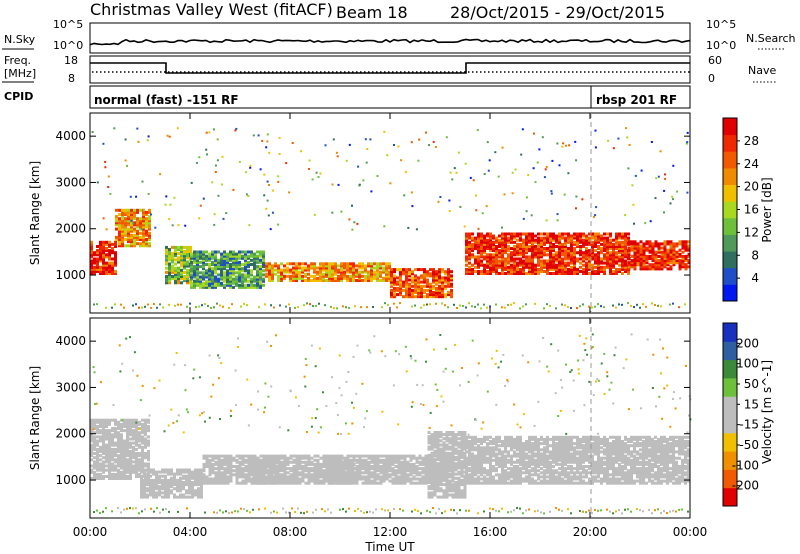 The image size is (800, 554). What do you see at coordinates (390, 97) in the screenshot?
I see `cpid-panel` at bounding box center [390, 97].